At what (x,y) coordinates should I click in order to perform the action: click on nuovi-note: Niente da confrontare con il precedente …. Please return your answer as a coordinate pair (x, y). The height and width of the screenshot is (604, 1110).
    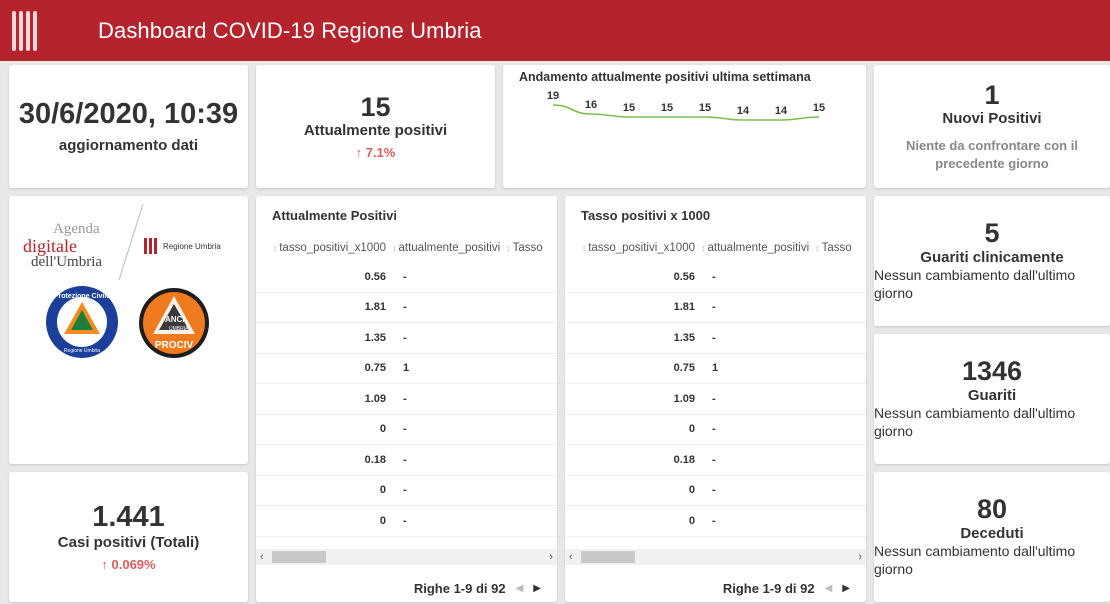
    Looking at the image, I should click on (992, 154).